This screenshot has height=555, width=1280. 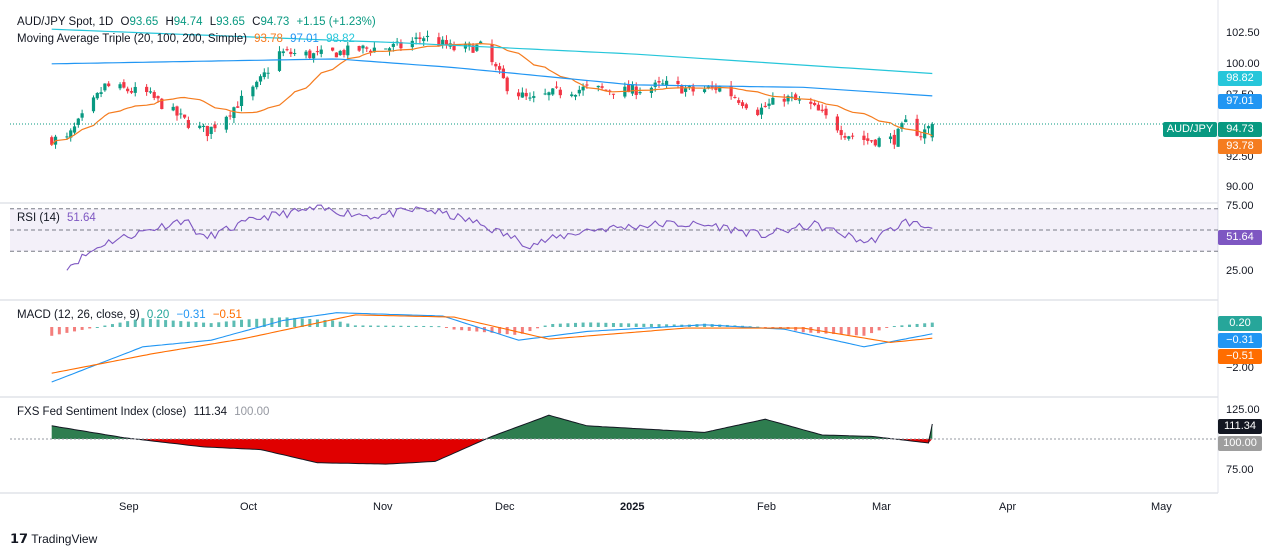 I want to click on month-label: Apr, so click(x=1008, y=507).